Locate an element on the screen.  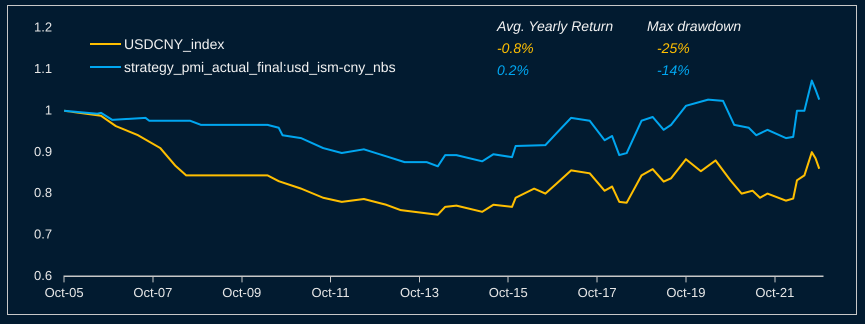
x-tick-label: Oct-05 is located at coordinates (64, 292).